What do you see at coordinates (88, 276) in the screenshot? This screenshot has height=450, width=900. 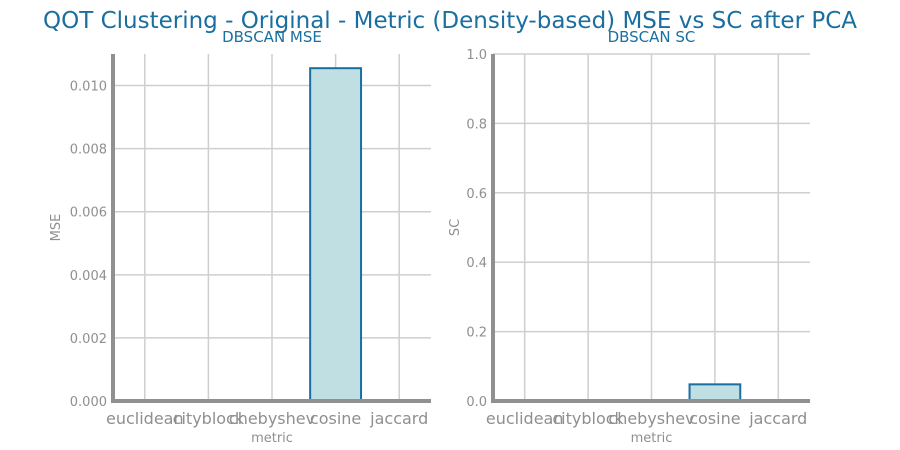 I see `y-tick-label: 0.004` at bounding box center [88, 276].